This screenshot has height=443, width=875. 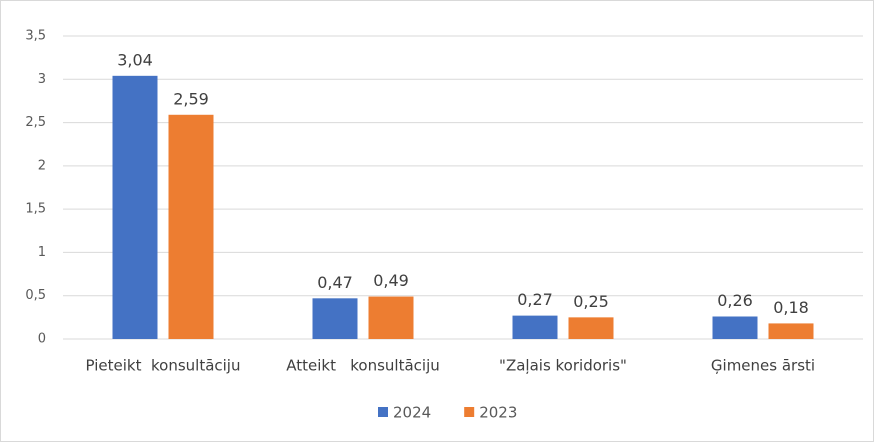 What do you see at coordinates (363, 366) in the screenshot?
I see `x-tick-label: Atteikt konsultāciju` at bounding box center [363, 366].